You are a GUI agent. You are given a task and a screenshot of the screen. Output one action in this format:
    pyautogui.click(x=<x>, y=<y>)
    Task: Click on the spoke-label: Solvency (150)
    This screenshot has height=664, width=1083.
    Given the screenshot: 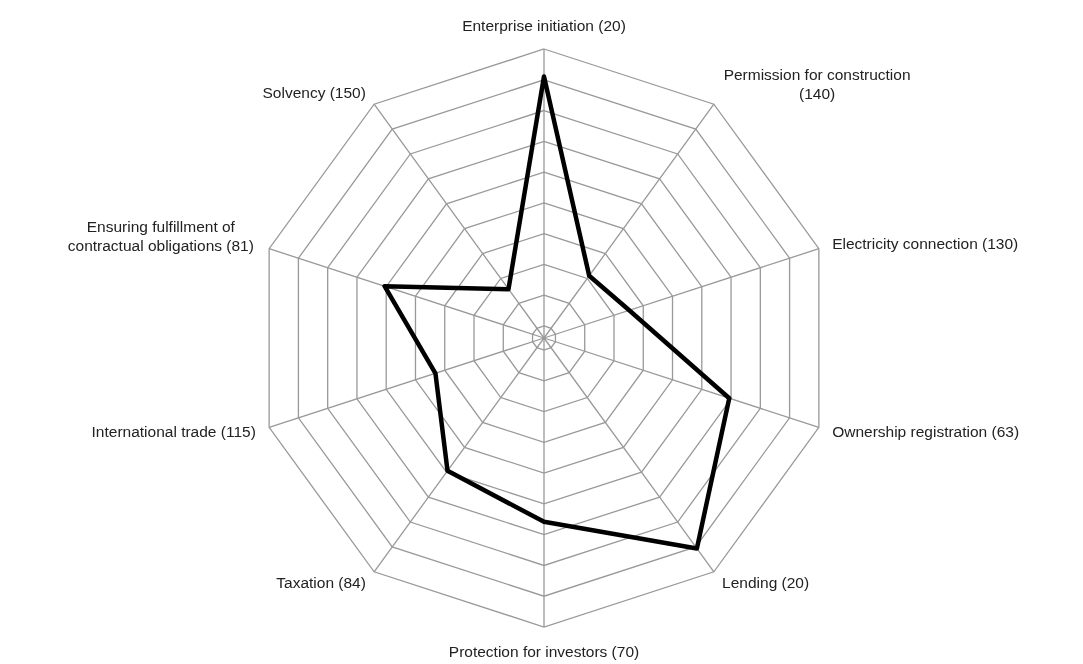 What is the action you would take?
    pyautogui.click(x=314, y=92)
    